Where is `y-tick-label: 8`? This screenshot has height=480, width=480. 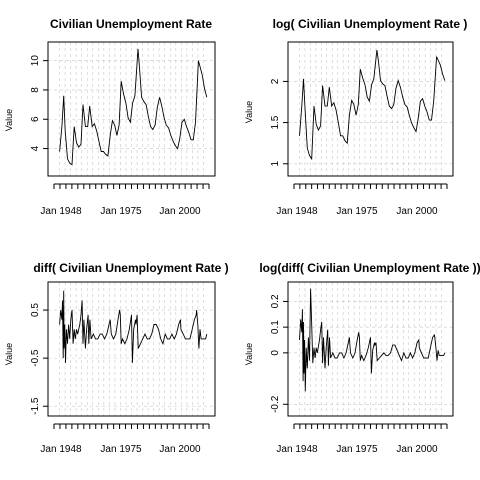
y-tick-label: 8 is located at coordinates (35, 90).